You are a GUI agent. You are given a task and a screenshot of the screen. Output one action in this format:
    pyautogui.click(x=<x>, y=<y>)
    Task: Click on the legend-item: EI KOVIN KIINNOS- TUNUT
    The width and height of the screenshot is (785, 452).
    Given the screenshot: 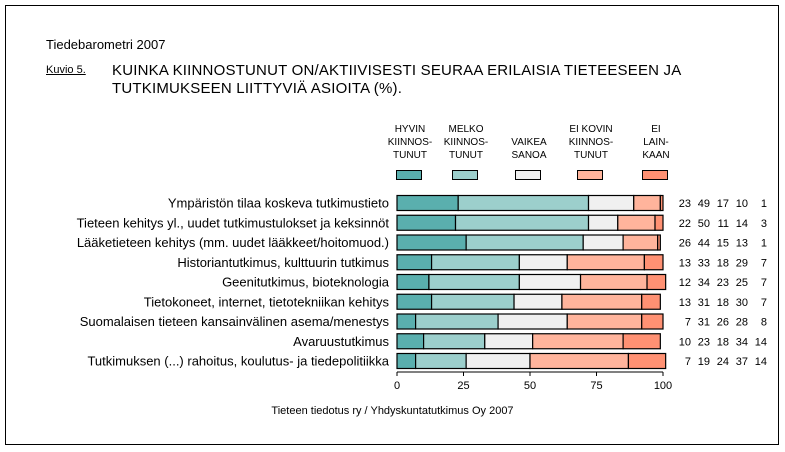 What is the action you would take?
    pyautogui.click(x=591, y=142)
    